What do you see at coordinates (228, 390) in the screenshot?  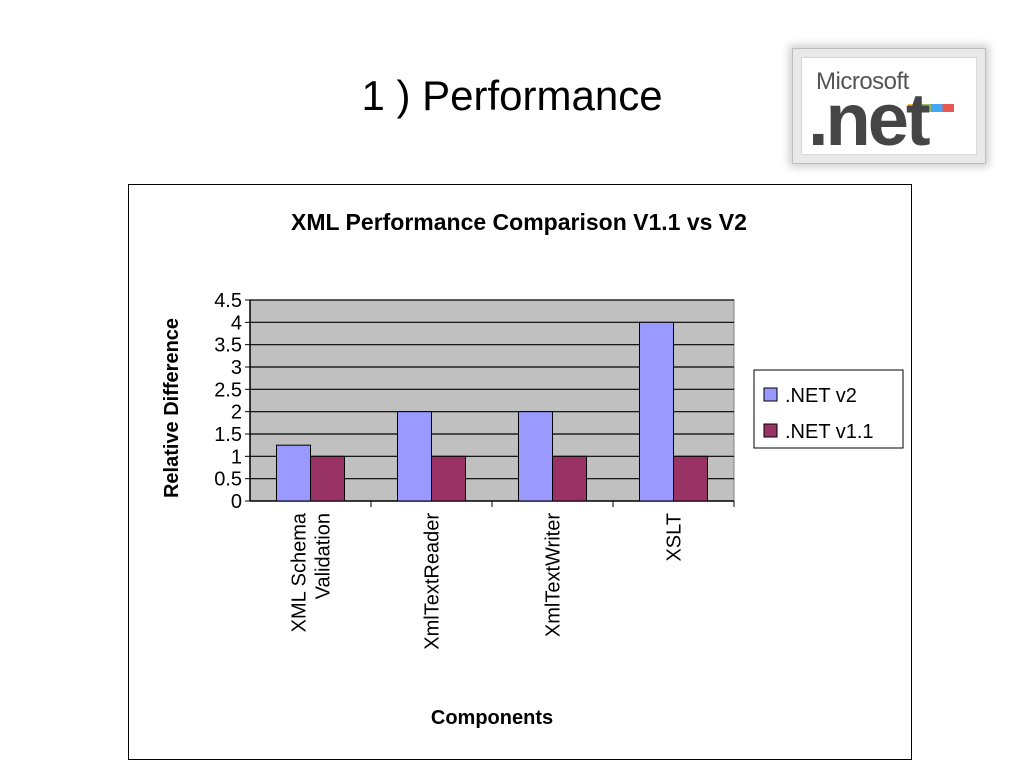 I see `y-tick-label: 2.5` at bounding box center [228, 390].